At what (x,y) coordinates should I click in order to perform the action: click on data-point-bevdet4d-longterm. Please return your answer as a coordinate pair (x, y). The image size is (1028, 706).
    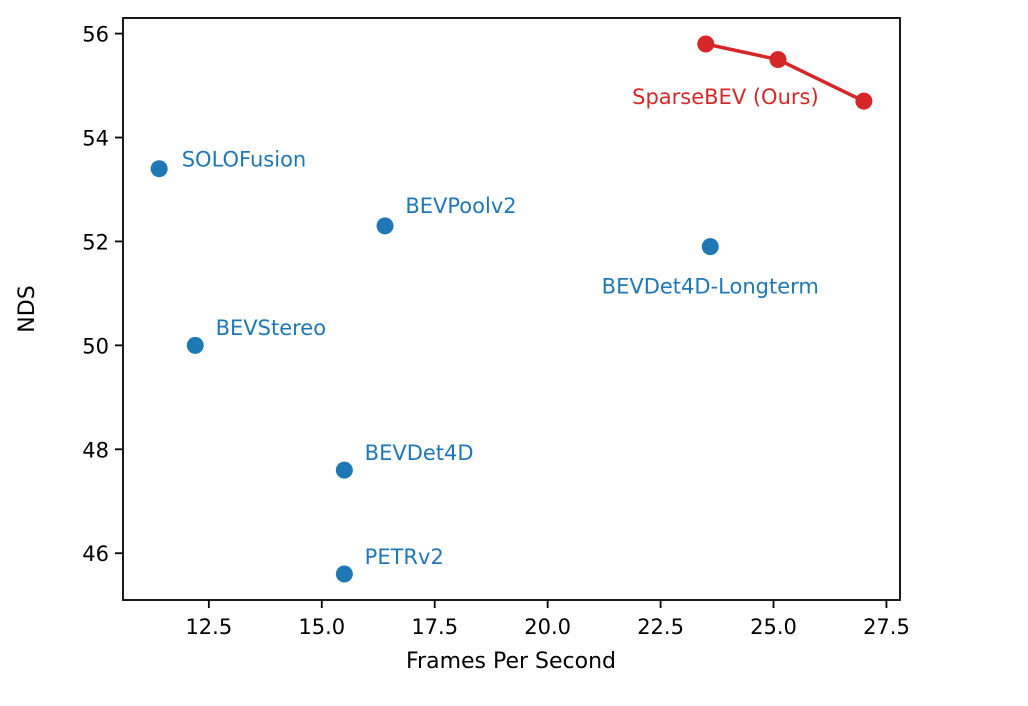
    Looking at the image, I should click on (710, 247).